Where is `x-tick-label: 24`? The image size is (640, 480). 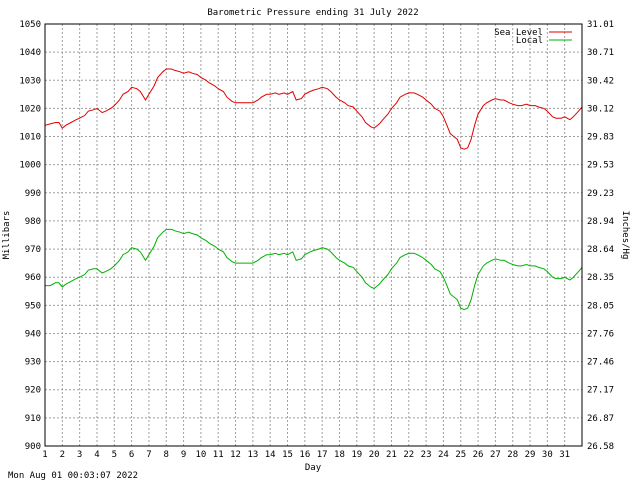
x-tick-label: 24 is located at coordinates (443, 455).